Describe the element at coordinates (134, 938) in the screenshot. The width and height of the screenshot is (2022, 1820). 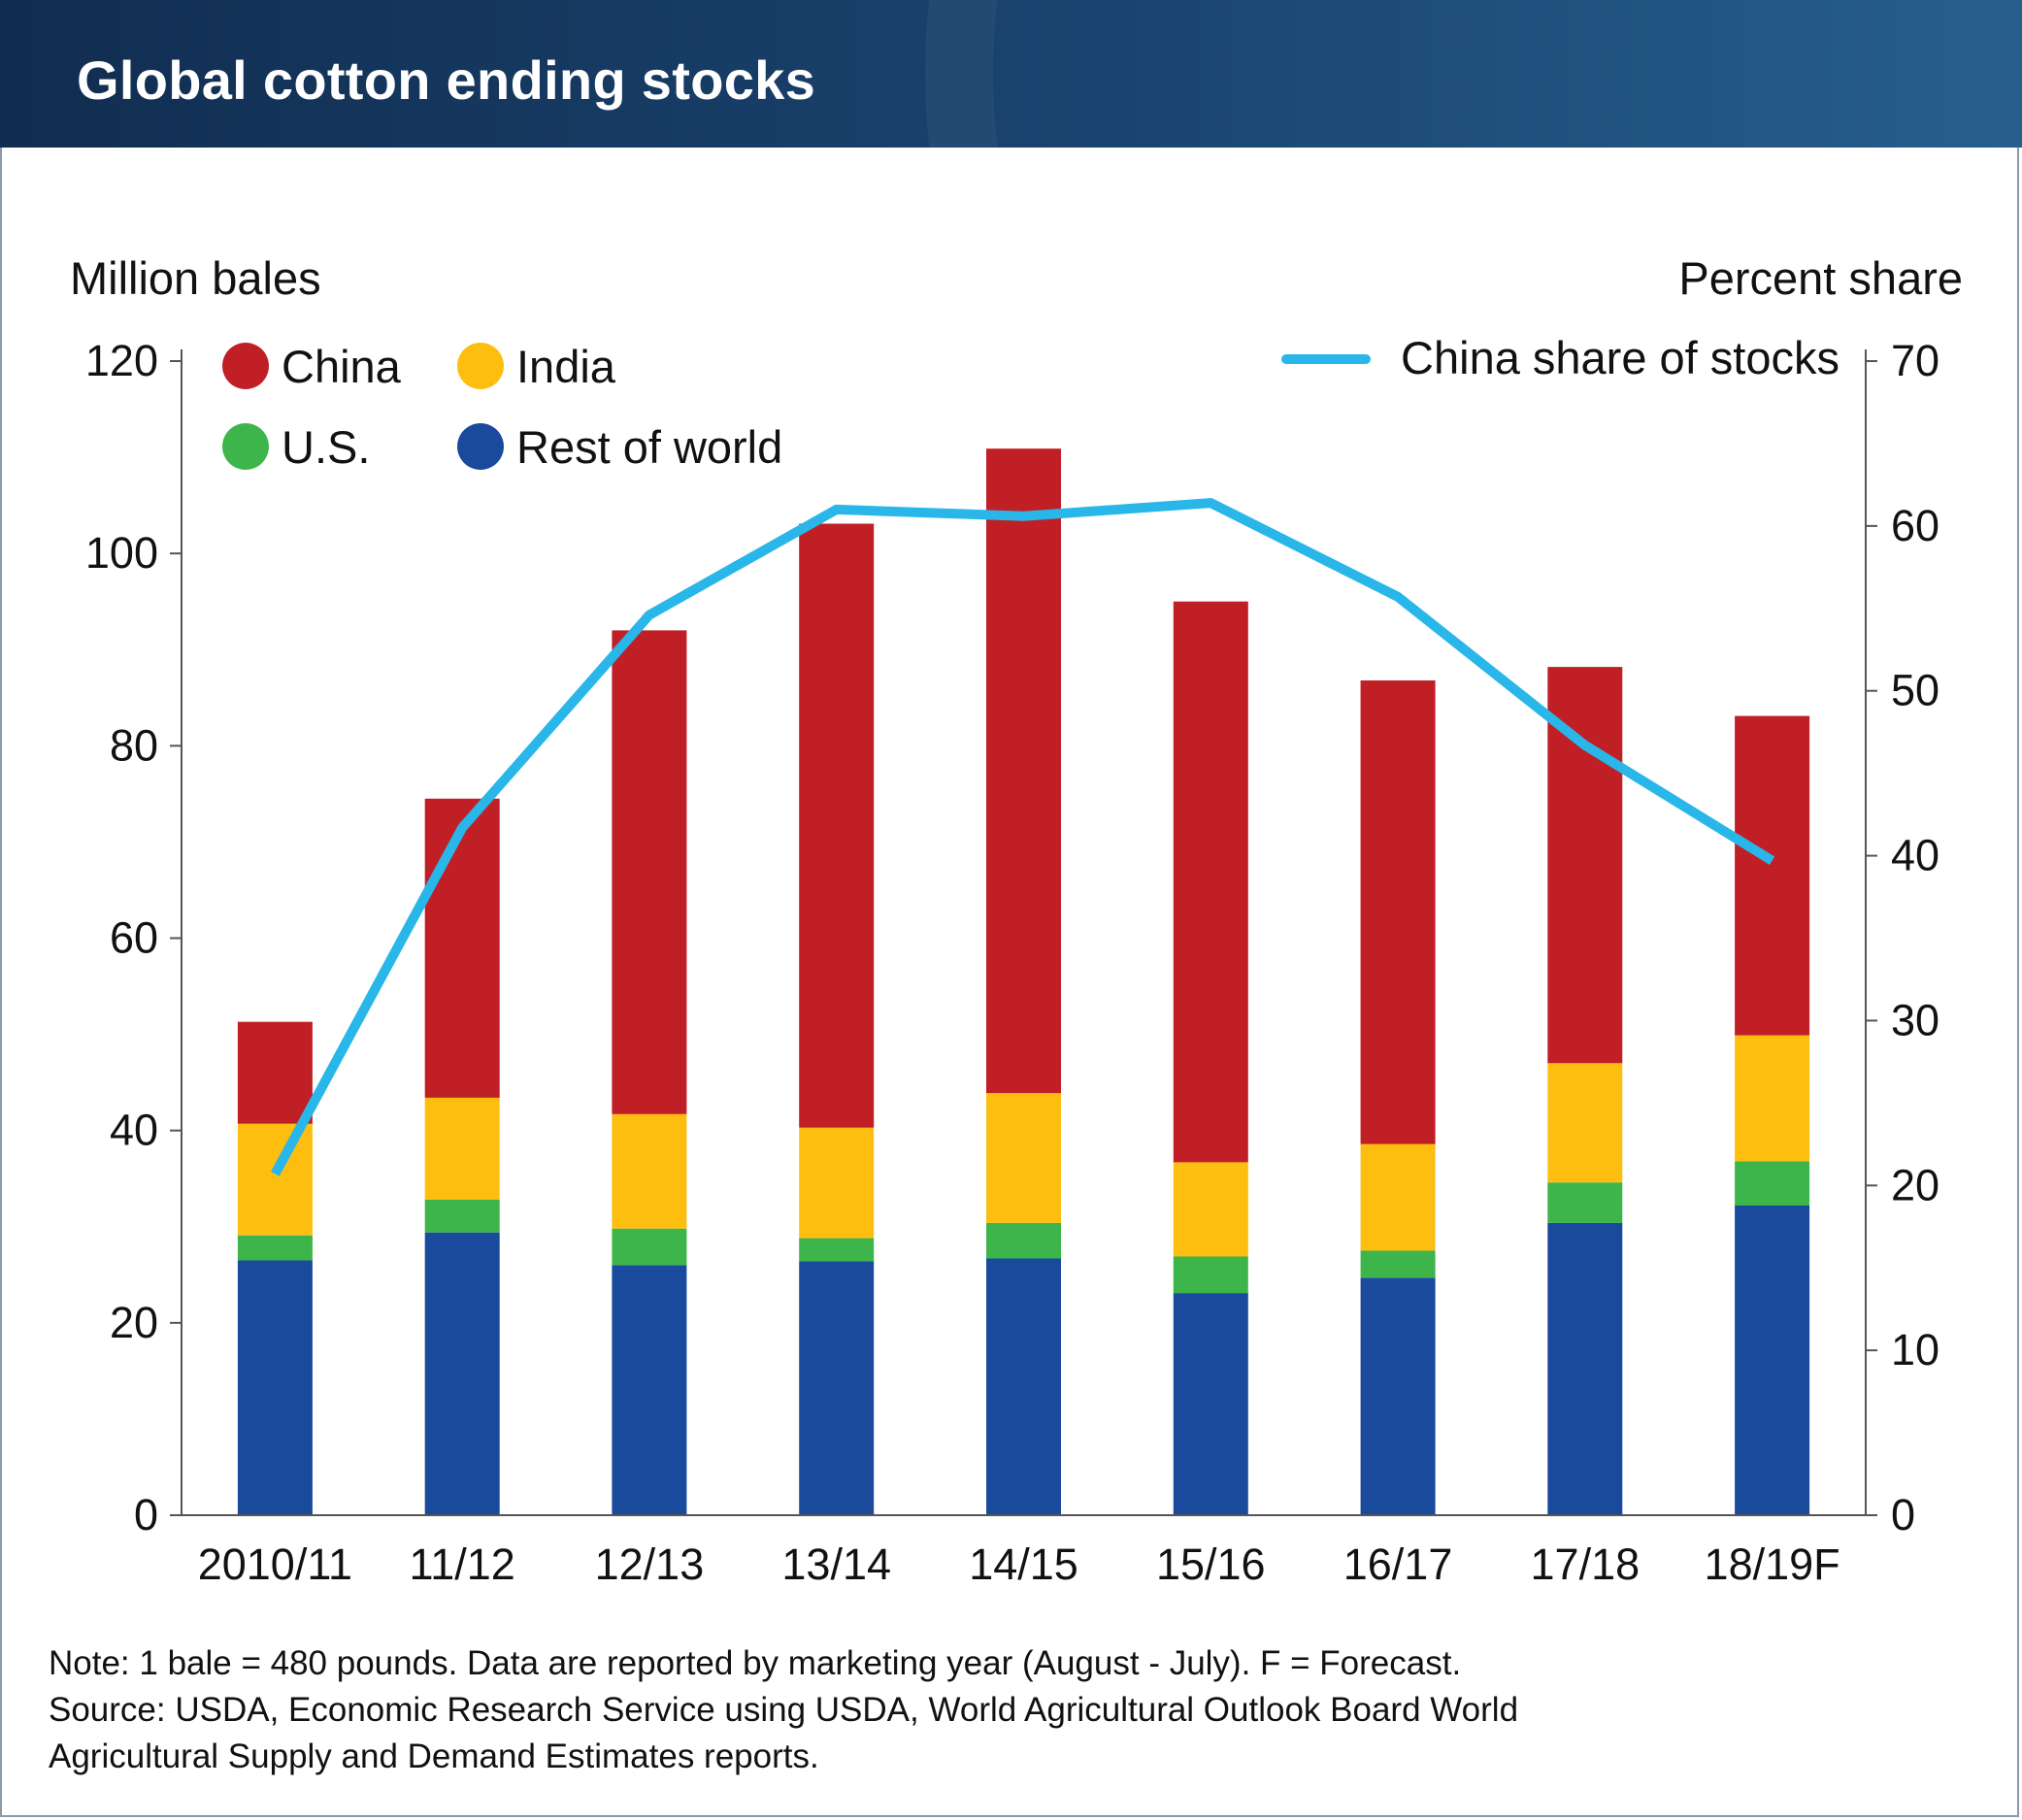
I see `left-tick-label: 60` at that location.